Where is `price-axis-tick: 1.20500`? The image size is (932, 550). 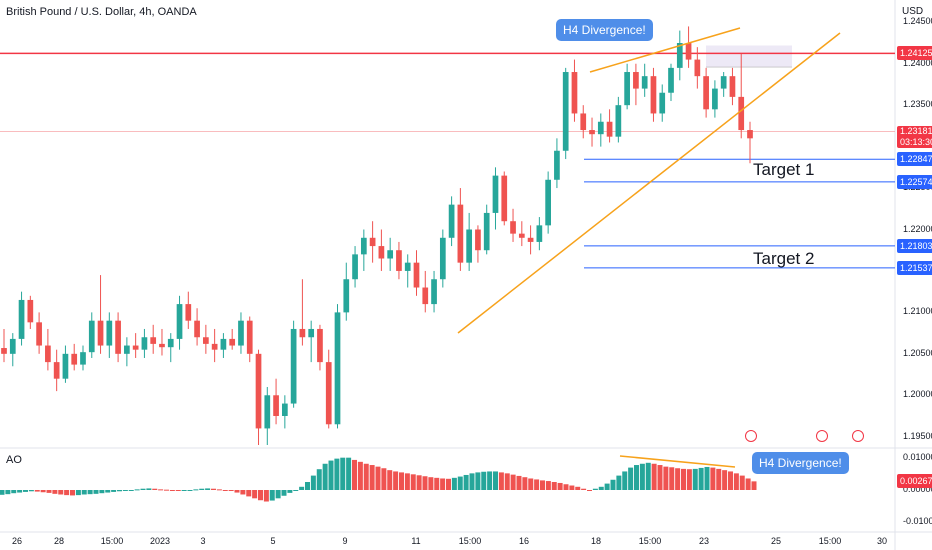
price-axis-tick: 1.20500 is located at coordinates (917, 352).